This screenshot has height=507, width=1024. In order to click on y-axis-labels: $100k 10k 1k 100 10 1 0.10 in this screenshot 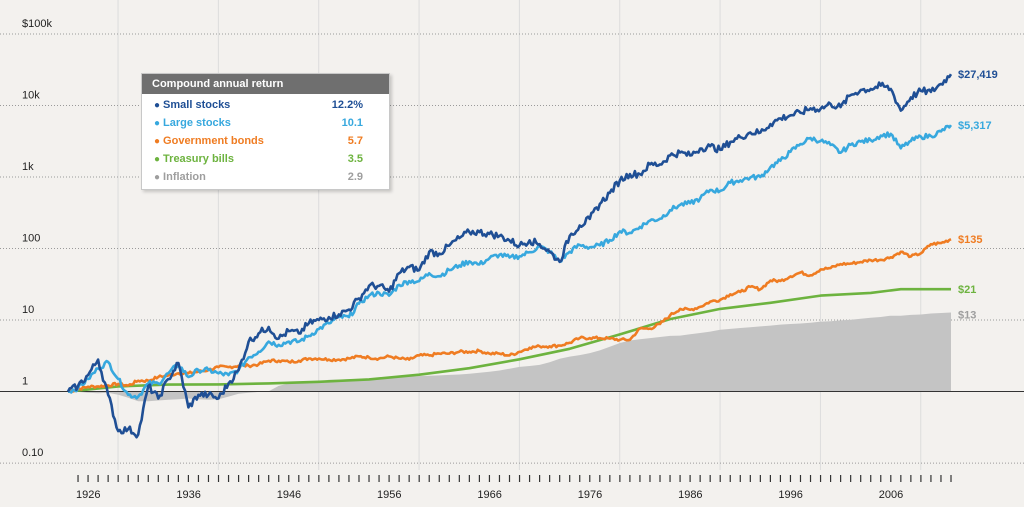, I will do `click(37, 238)`.